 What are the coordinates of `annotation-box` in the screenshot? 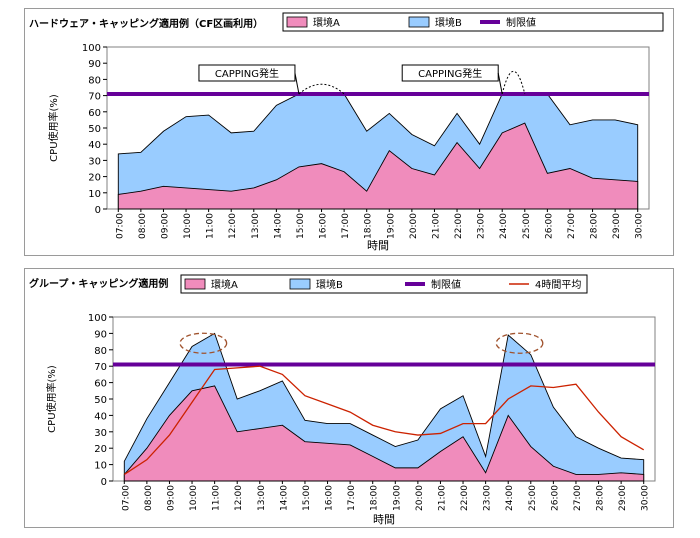 It's located at (247, 73).